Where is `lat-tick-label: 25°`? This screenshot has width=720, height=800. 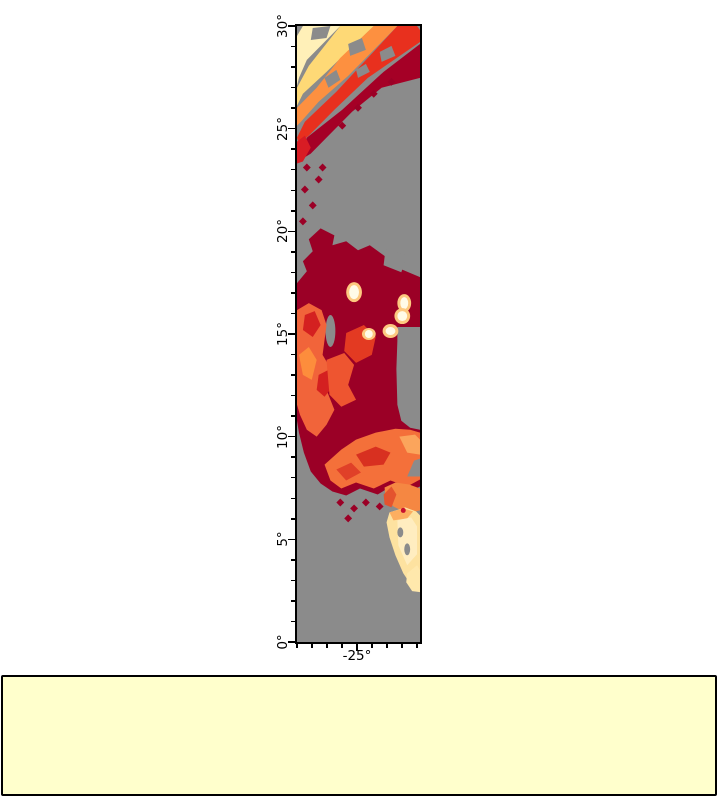
lat-tick-label: 25° is located at coordinates (283, 128).